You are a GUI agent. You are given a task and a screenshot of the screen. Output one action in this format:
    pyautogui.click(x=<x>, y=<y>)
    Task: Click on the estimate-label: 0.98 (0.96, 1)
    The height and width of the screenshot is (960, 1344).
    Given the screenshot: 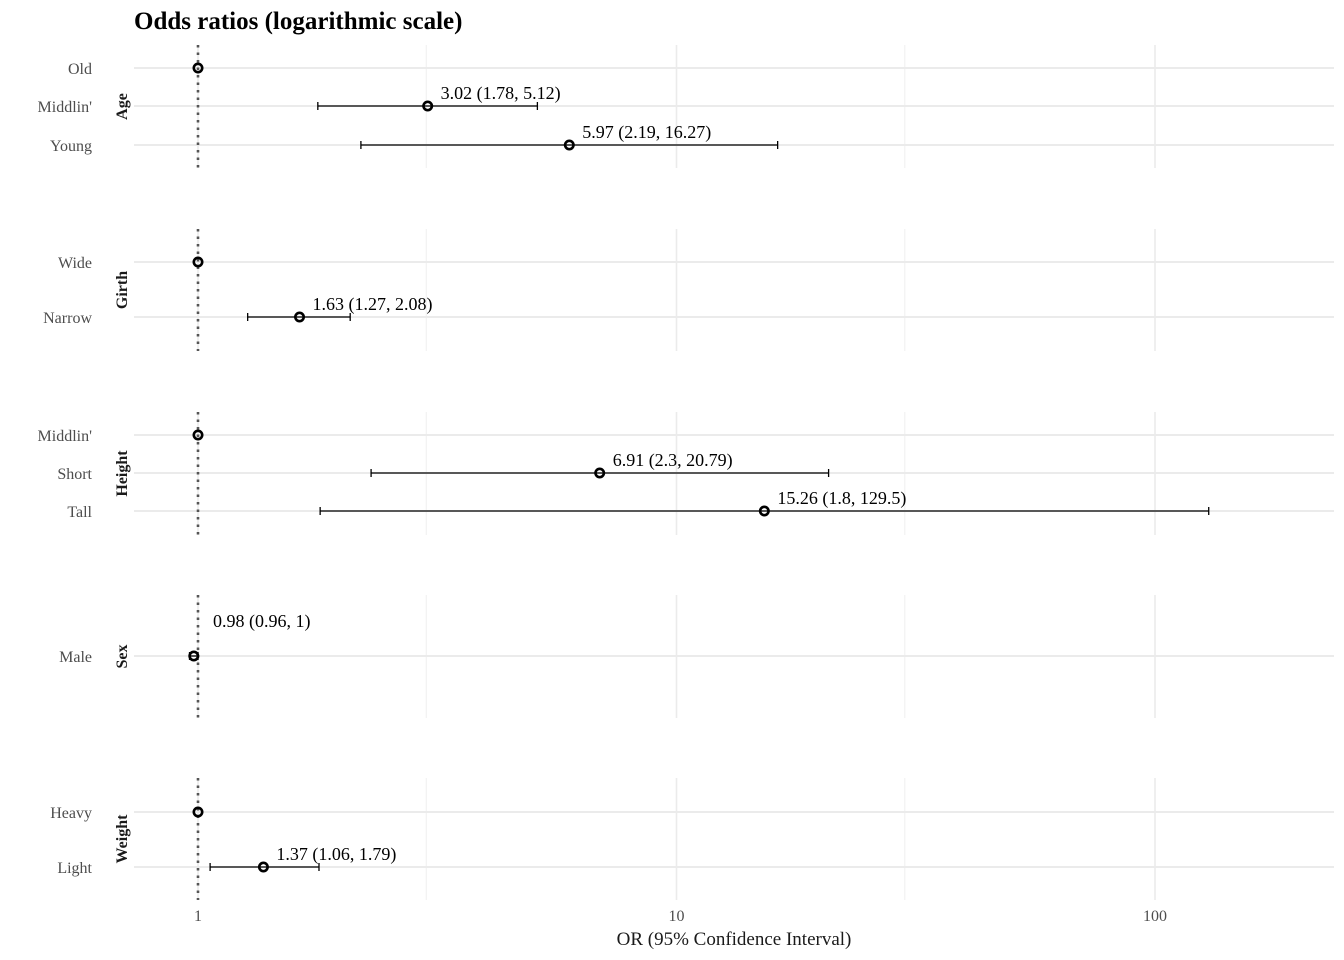 What is the action you would take?
    pyautogui.click(x=262, y=621)
    